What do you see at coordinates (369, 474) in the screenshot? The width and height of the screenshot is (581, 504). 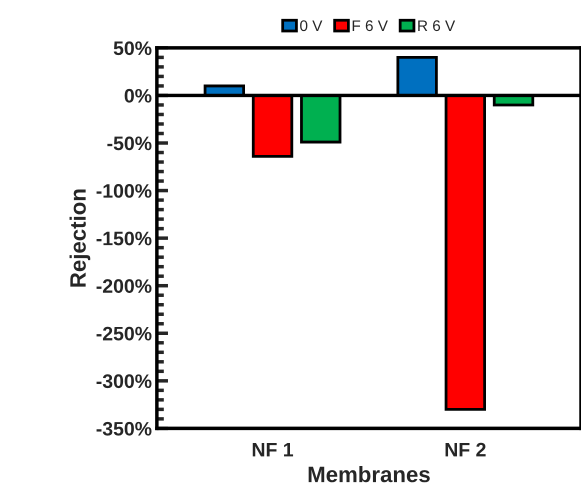 I see `x-axis-title: Membranes` at bounding box center [369, 474].